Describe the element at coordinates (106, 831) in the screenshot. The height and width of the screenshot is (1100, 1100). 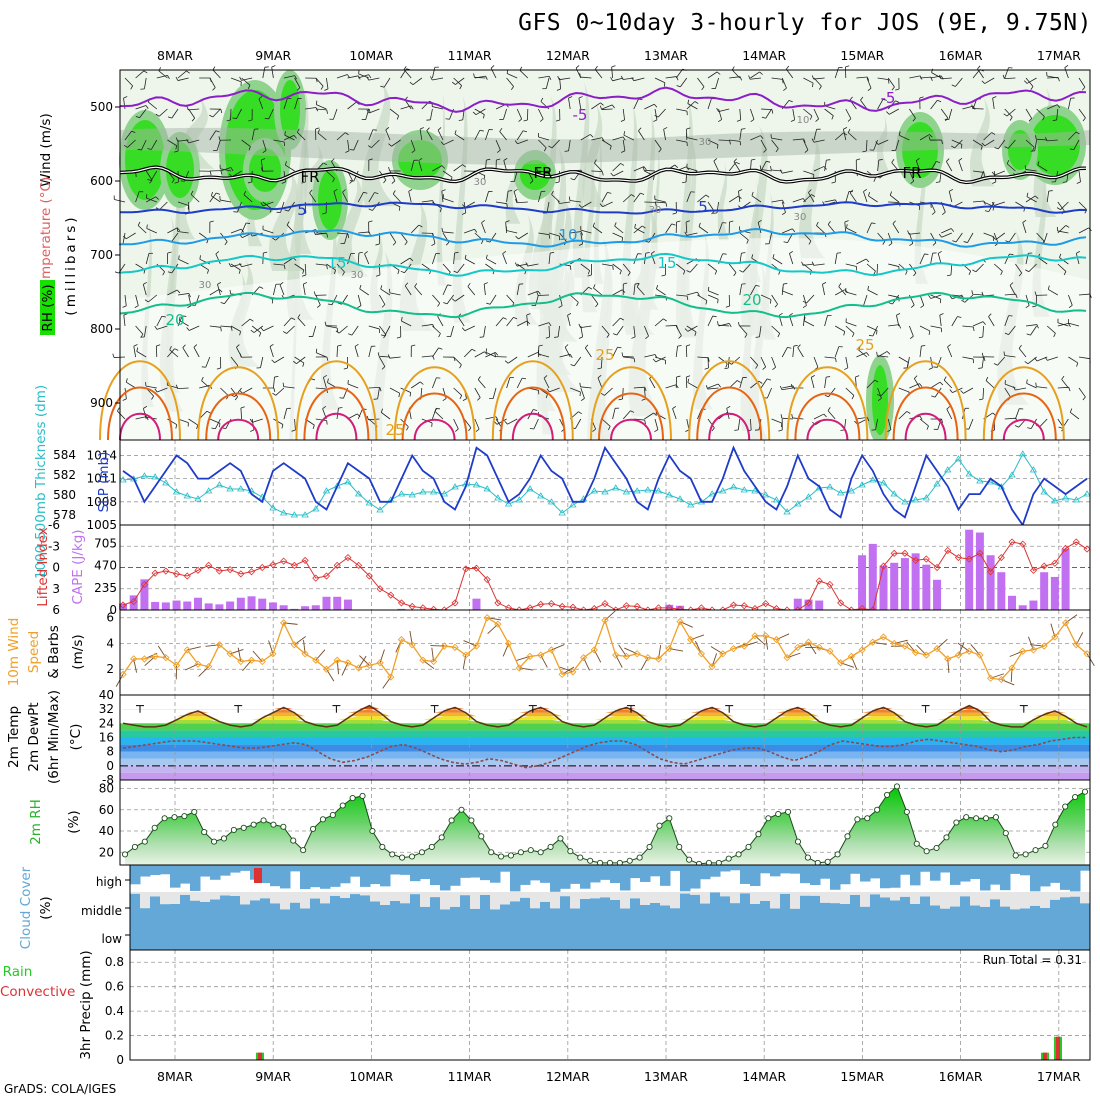
I see `rh-tick: 40` at that location.